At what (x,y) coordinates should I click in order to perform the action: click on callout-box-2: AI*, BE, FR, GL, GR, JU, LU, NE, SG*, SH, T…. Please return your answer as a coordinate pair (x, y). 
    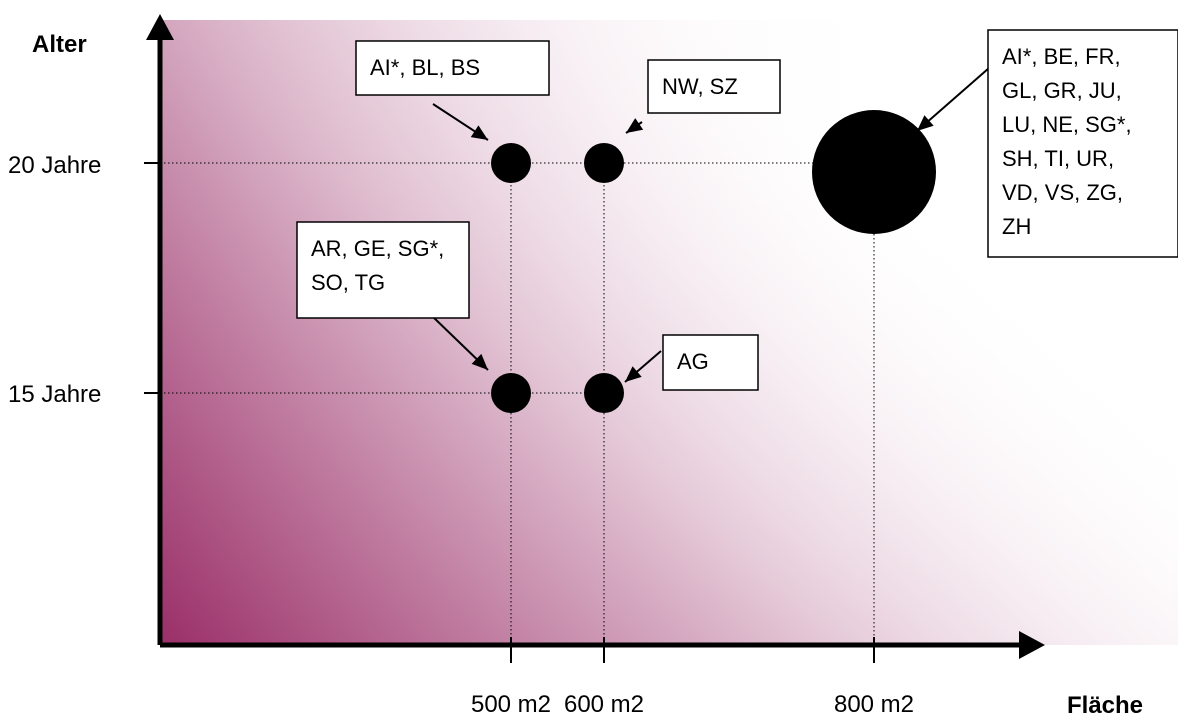
    Looking at the image, I should click on (1082, 143).